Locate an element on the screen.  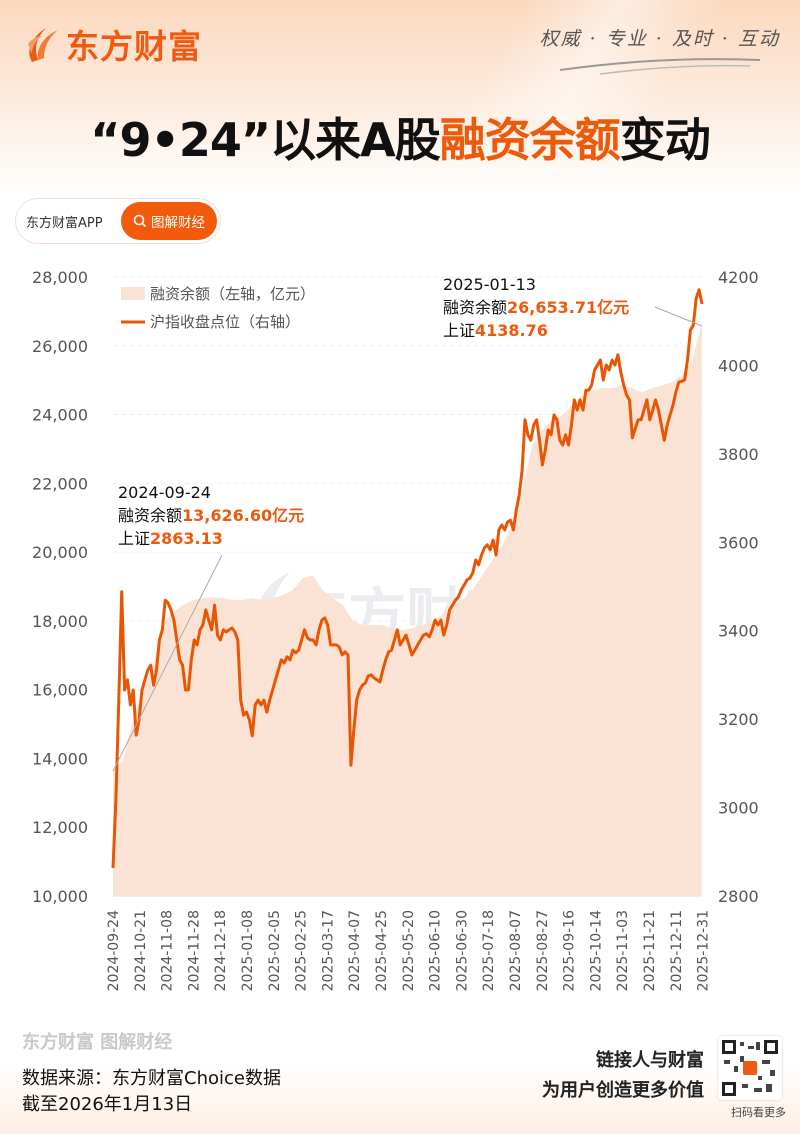
annotation-margin: 融资余额13,626.60亿元 is located at coordinates (211, 515).